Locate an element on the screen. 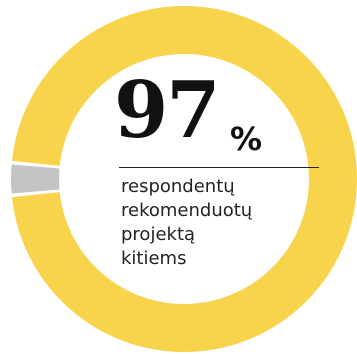  caption-line-1: respondentų is located at coordinates (178, 186).